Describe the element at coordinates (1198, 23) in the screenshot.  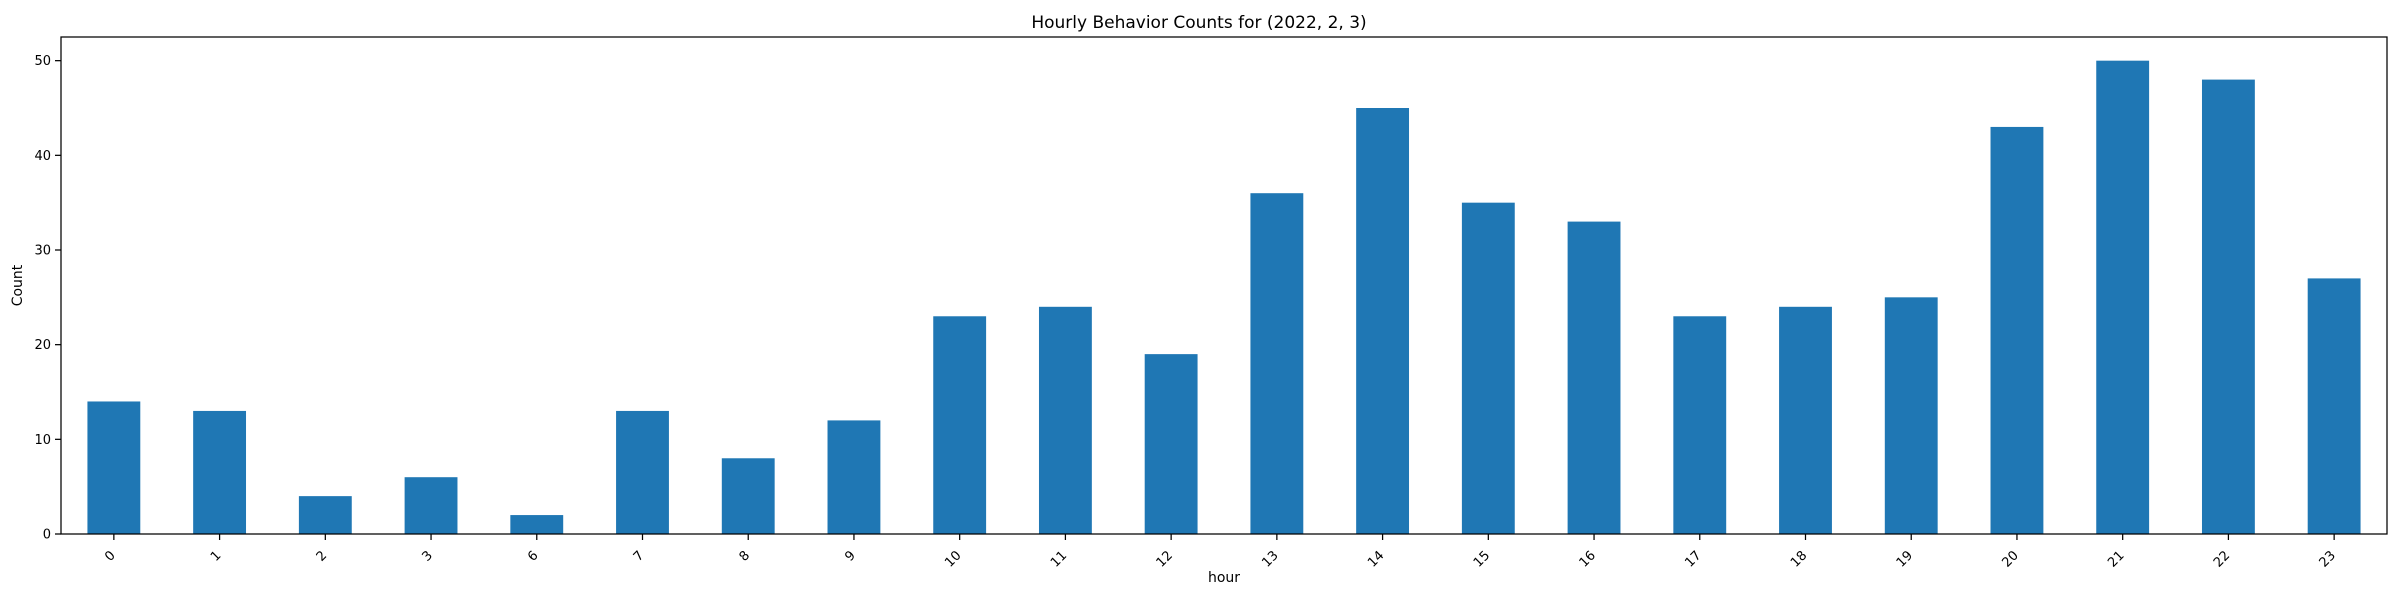
I see `chart-title: Hourly Behavior Counts for (2022, 2, 3)` at that location.